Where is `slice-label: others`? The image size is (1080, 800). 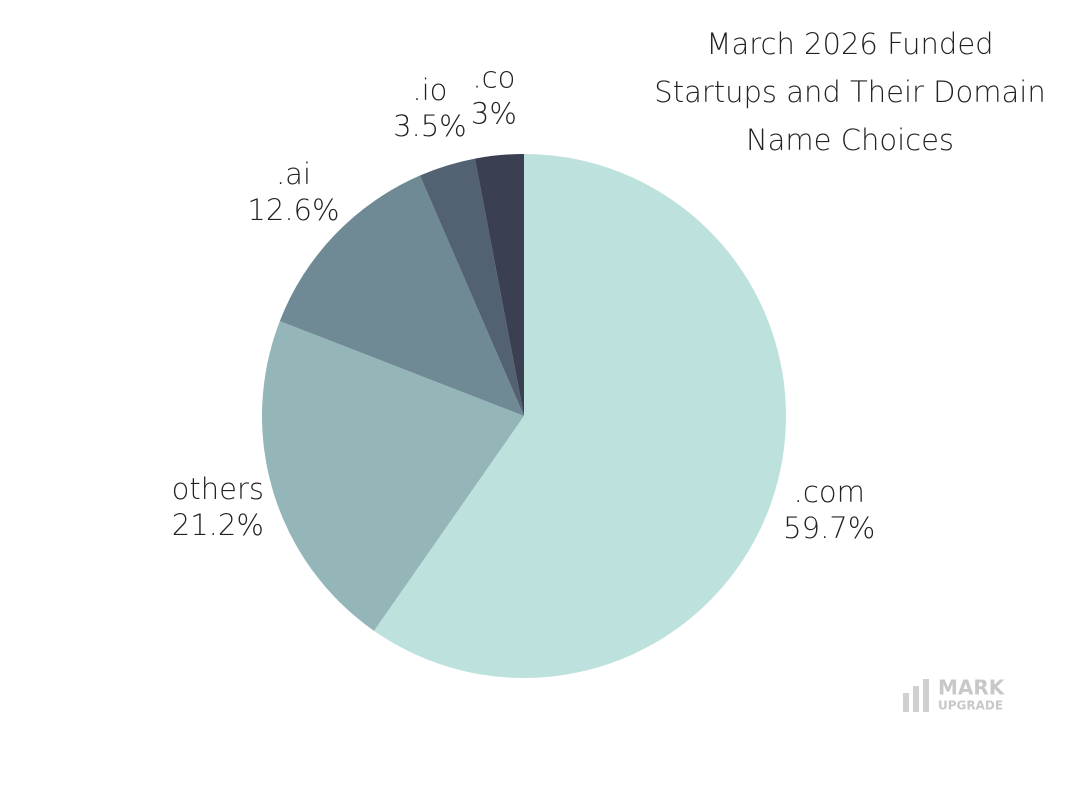
slice-label: others is located at coordinates (218, 489).